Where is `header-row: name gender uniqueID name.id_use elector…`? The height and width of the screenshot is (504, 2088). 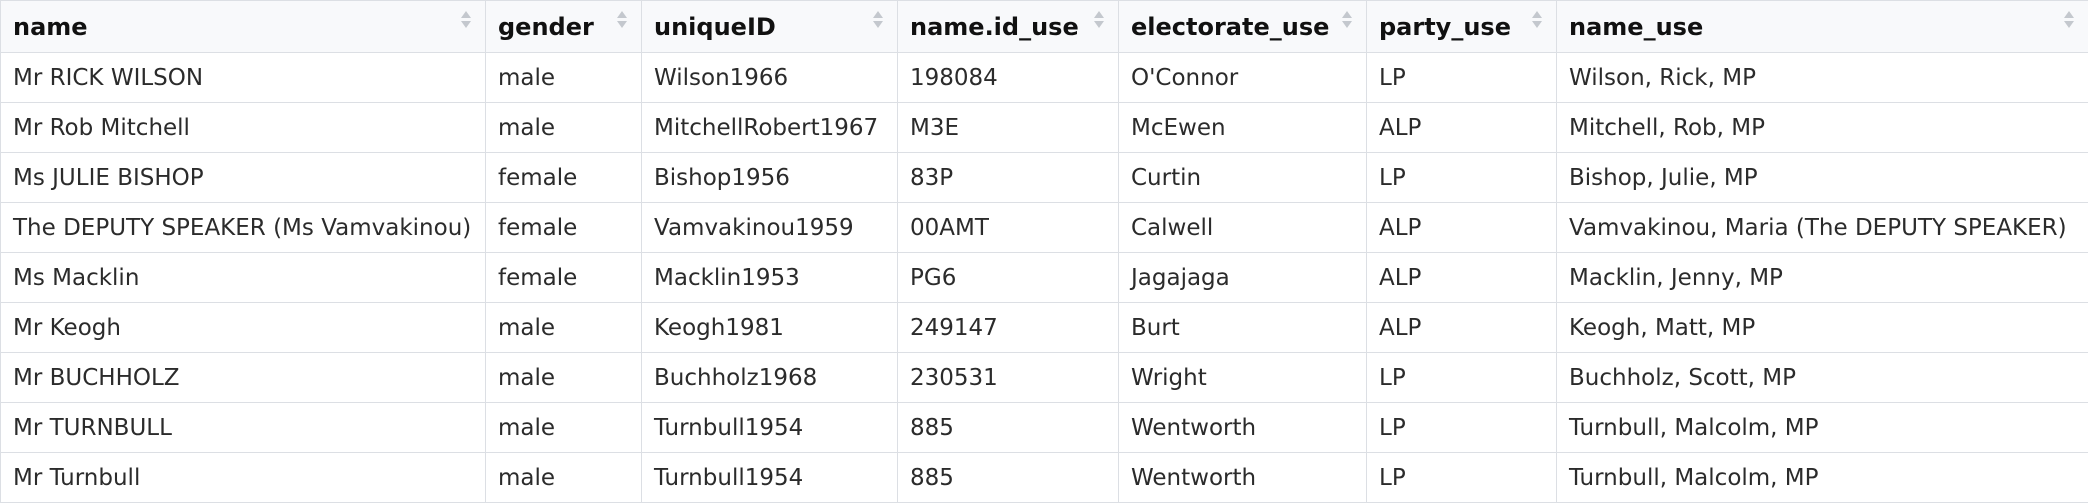
header-row: name gender uniqueID name.id_use elector… is located at coordinates (1044, 26).